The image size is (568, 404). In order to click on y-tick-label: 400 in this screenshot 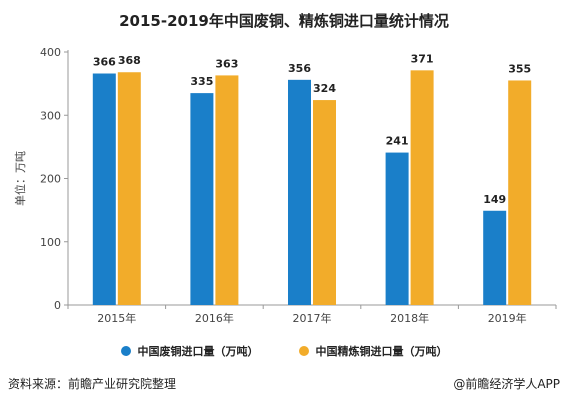, I will do `click(50, 52)`.